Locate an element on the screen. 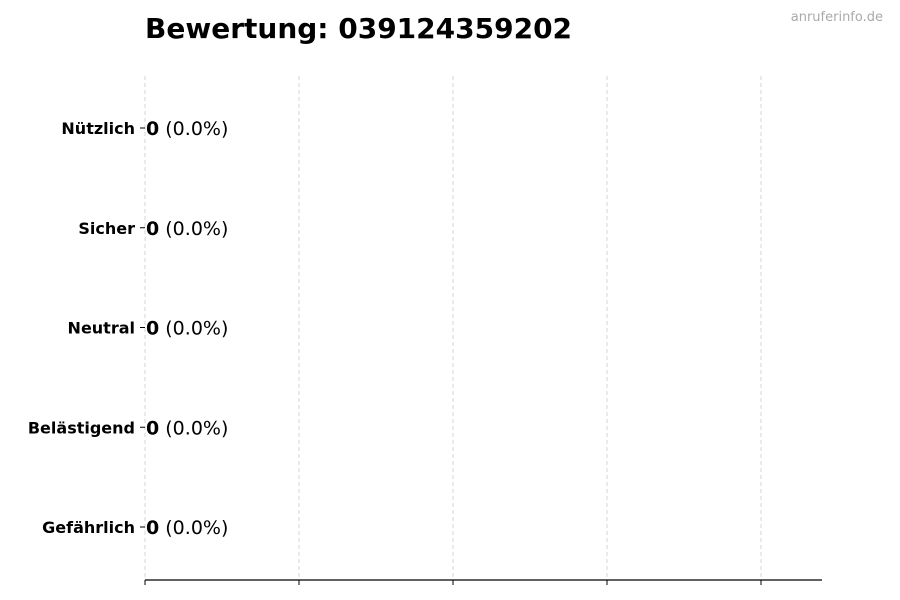  watermark: anruferinfo.de is located at coordinates (836, 17).